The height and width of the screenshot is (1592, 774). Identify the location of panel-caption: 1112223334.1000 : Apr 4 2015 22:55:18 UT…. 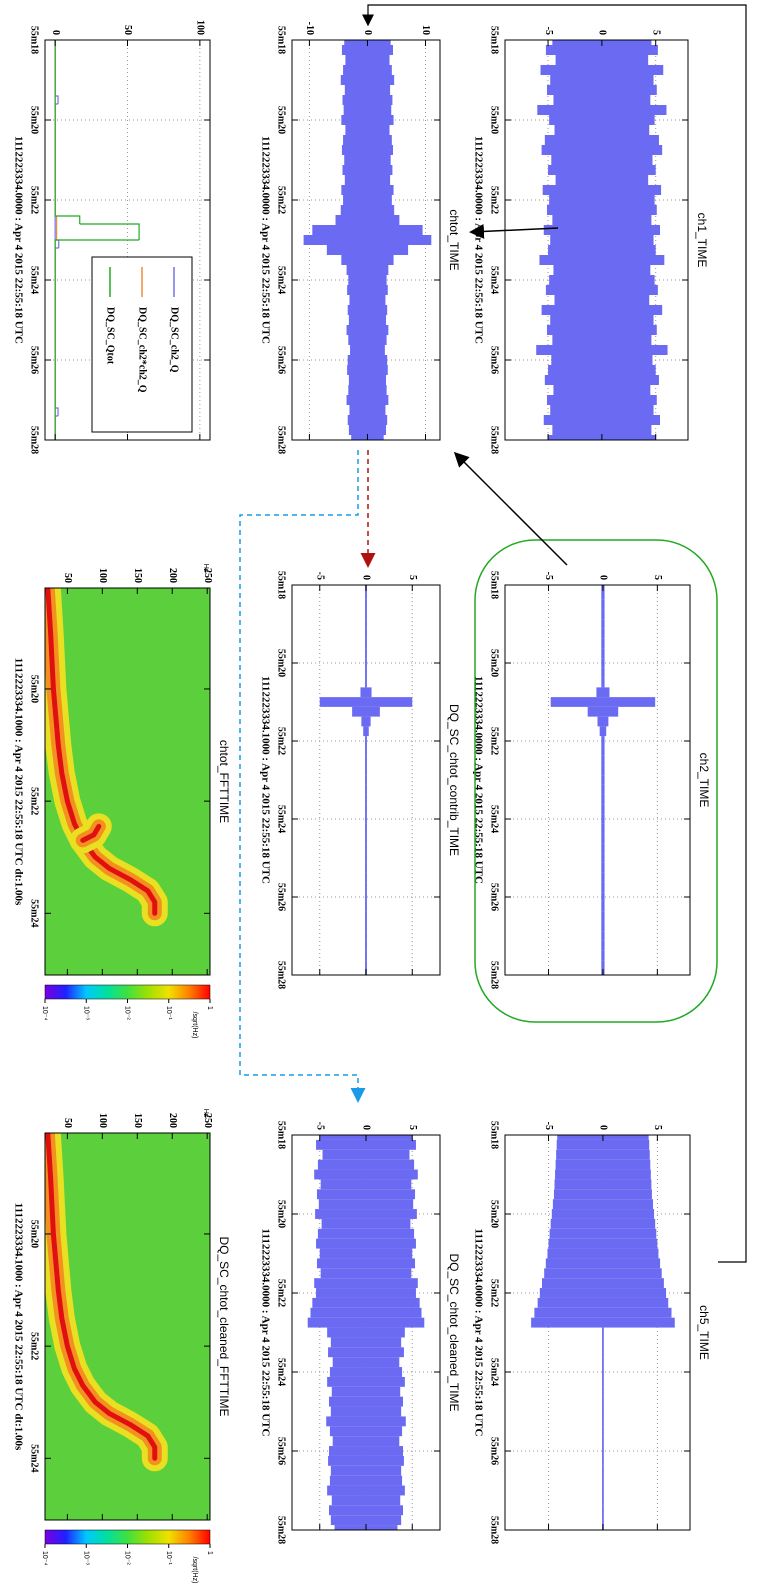
(18, 782).